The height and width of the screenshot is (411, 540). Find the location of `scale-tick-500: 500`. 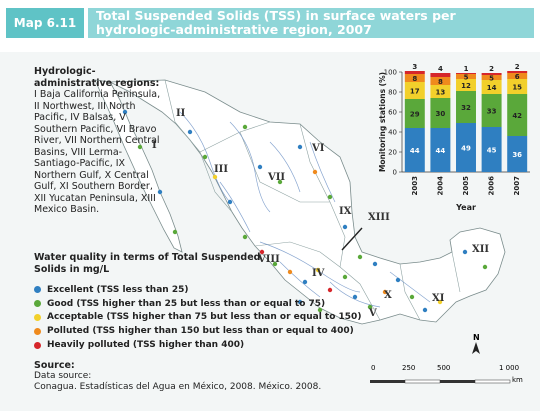

scale-tick-500: 500 is located at coordinates (444, 368).